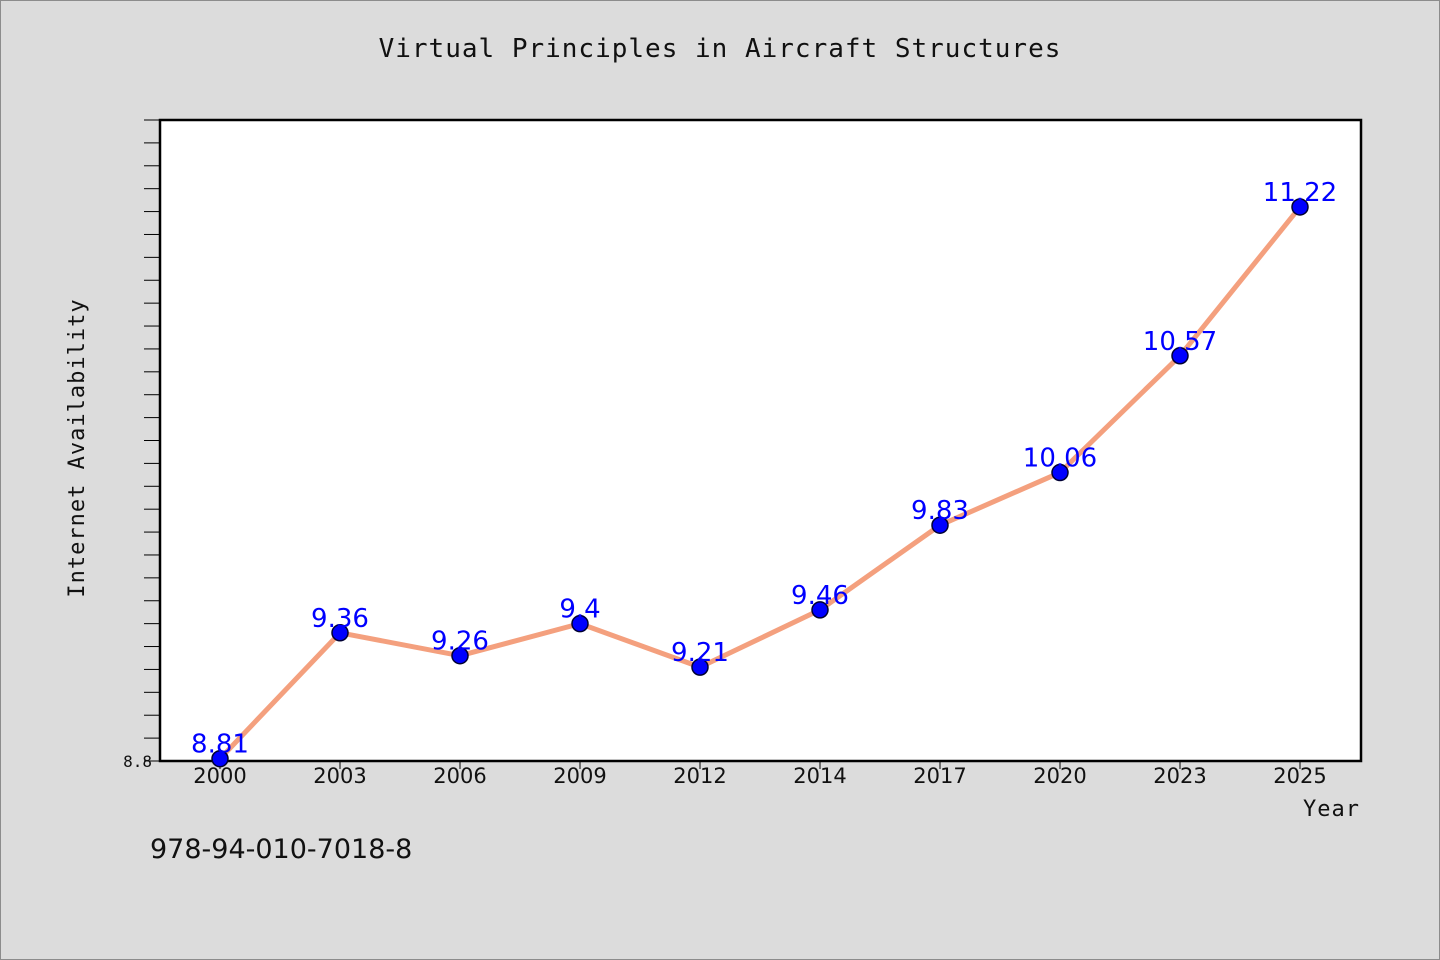  What do you see at coordinates (939, 776) in the screenshot?
I see `x-tick-label: 2017` at bounding box center [939, 776].